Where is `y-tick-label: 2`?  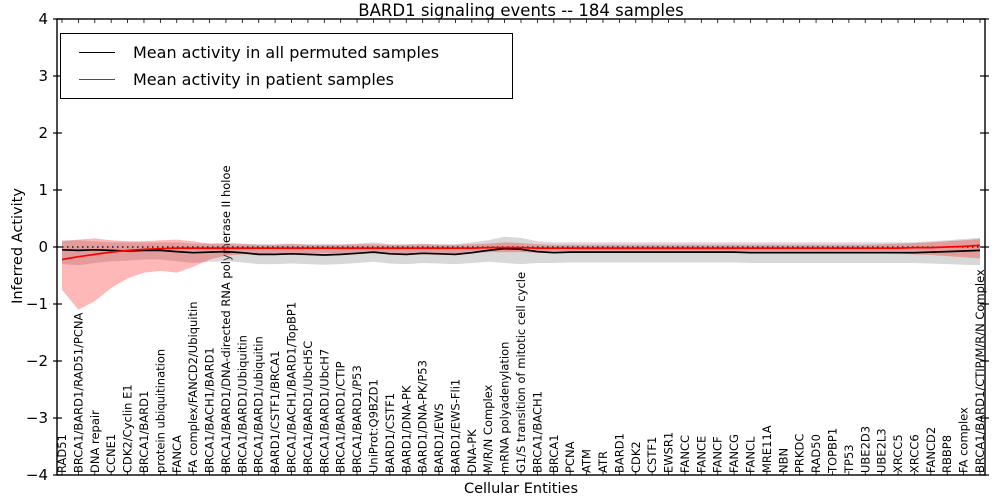
y-tick-label: 2 is located at coordinates (43, 133).